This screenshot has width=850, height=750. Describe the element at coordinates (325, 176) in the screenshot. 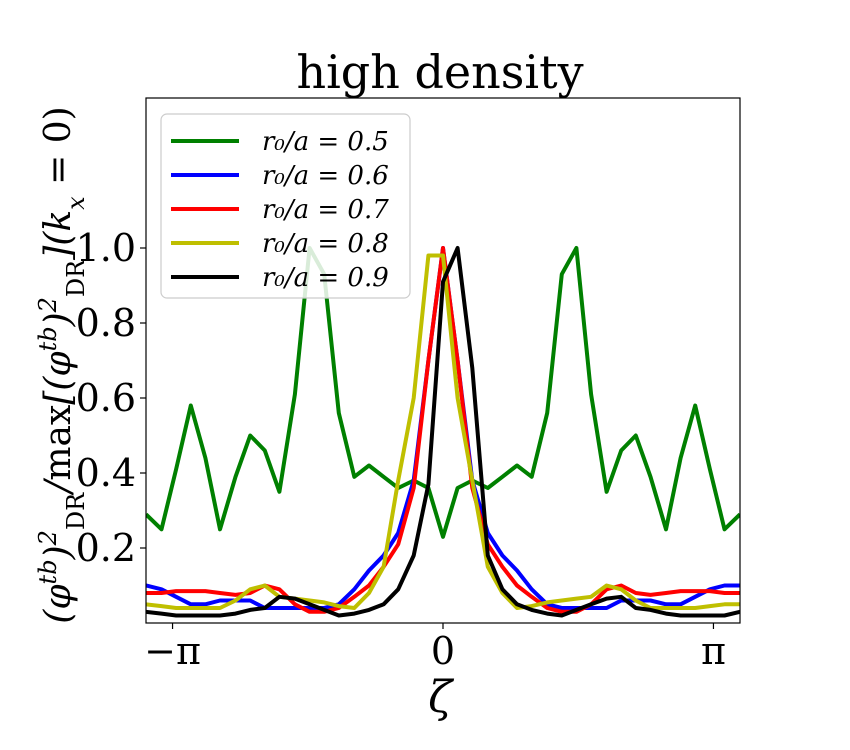

I see `legend-label-2: r₀/a = 0.6` at that location.